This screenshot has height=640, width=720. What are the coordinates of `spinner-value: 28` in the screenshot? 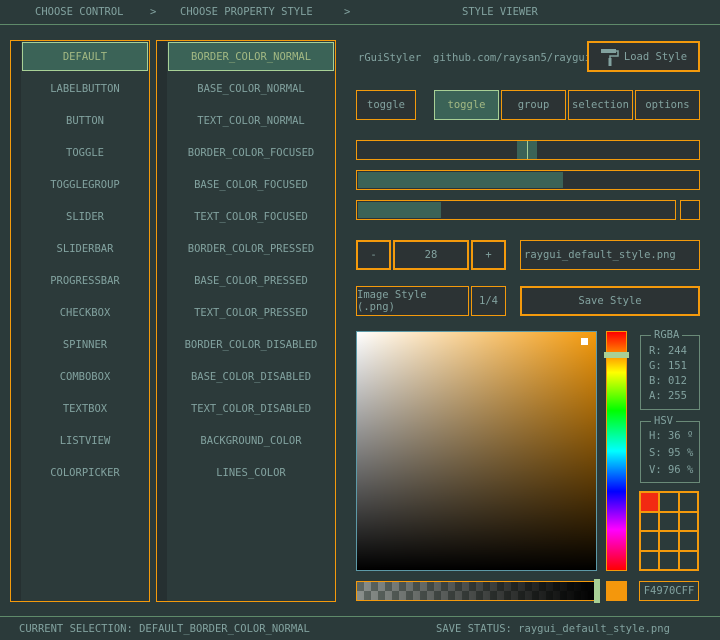 It's located at (431, 255).